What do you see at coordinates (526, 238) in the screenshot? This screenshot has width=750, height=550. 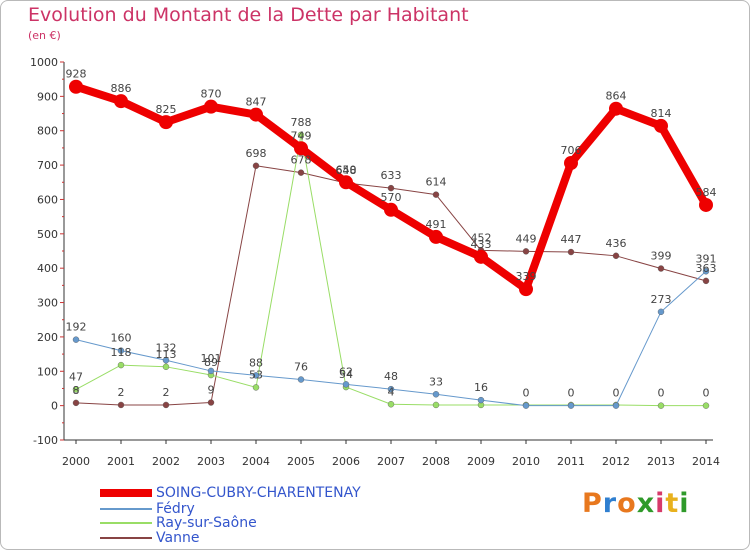 I see `series-3-label-2010: 449` at bounding box center [526, 238].